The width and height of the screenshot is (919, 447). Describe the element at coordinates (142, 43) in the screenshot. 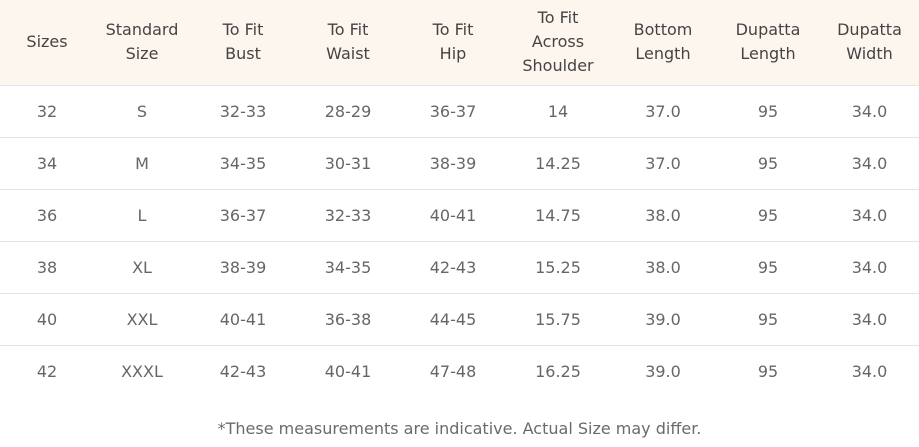

I see `column-header-standard-size: Standard Size` at that location.